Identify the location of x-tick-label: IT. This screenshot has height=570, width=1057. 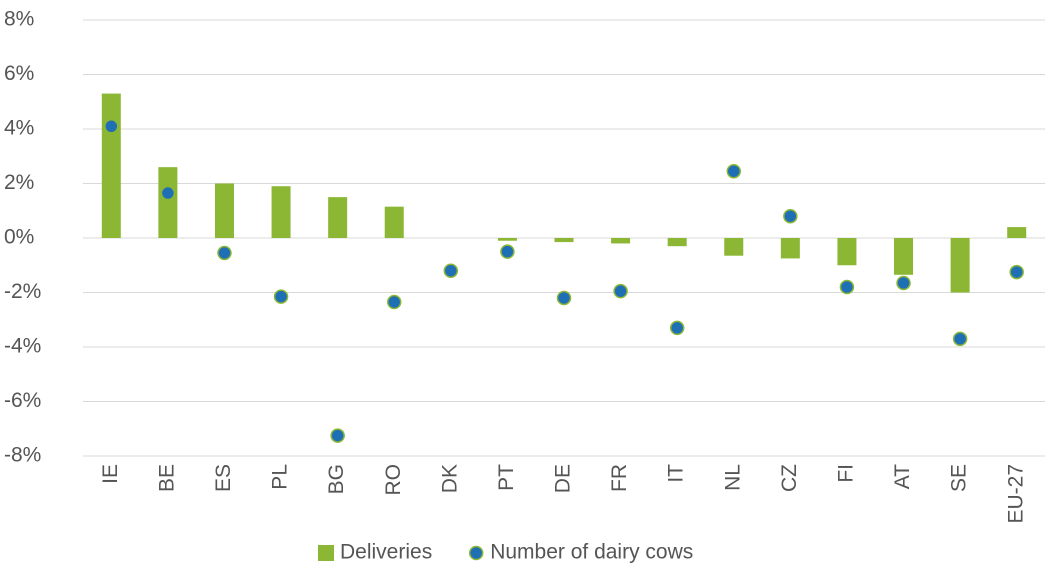
(676, 473).